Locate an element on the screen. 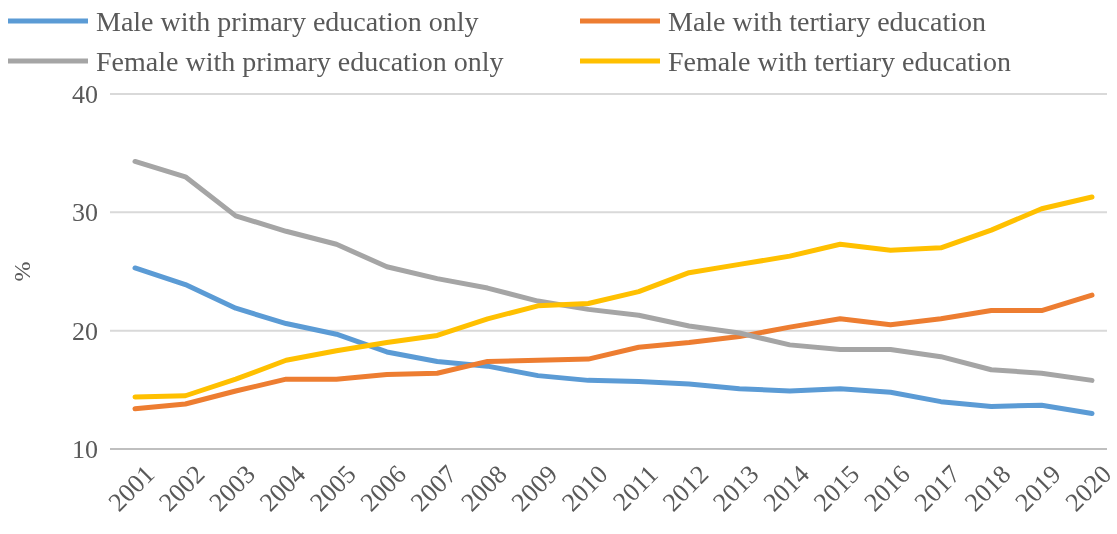 This screenshot has height=534, width=1117. y-tick-label: 40 is located at coordinates (85, 95).